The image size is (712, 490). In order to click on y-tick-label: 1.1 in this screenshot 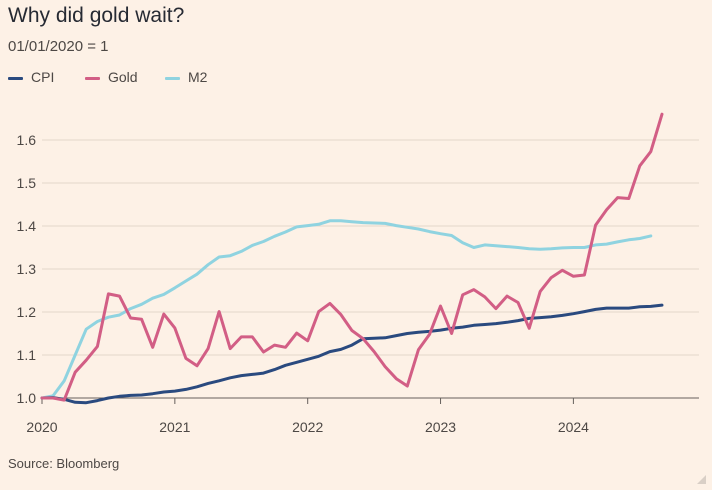, I will do `click(27, 355)`.